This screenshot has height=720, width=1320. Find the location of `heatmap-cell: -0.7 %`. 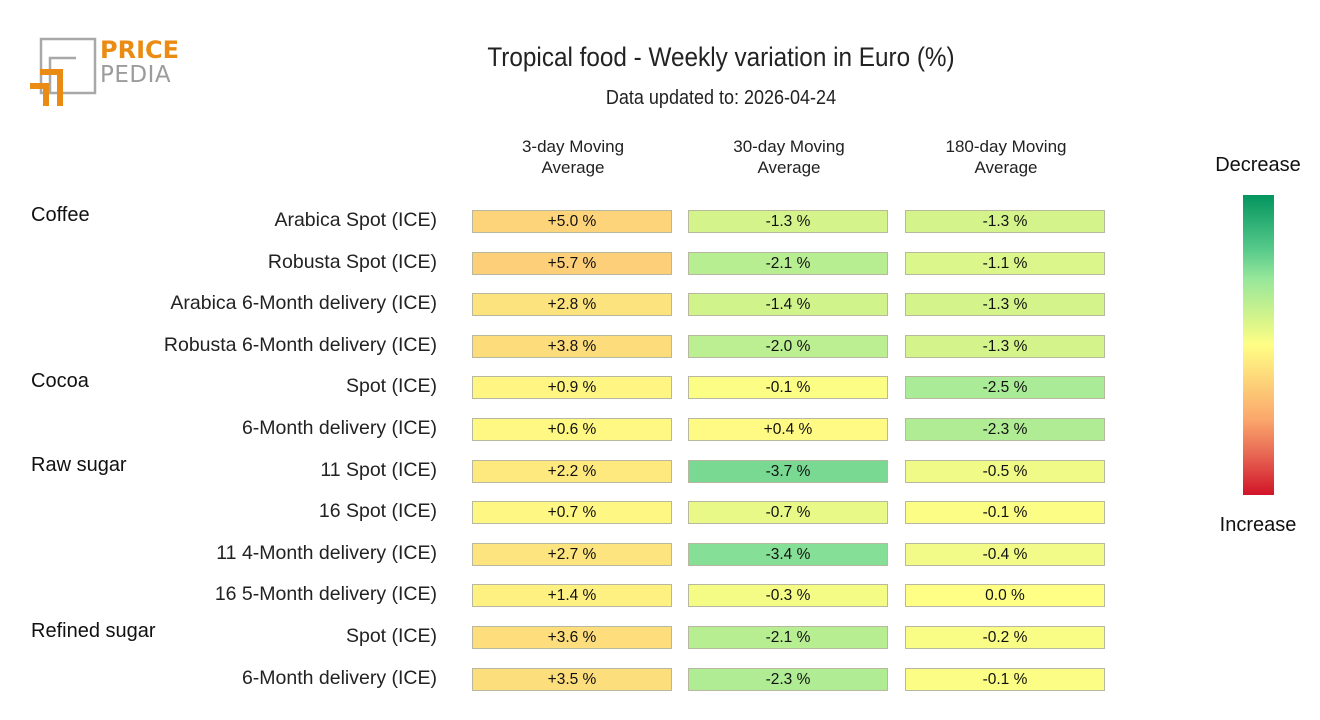

heatmap-cell: -0.7 % is located at coordinates (788, 513).